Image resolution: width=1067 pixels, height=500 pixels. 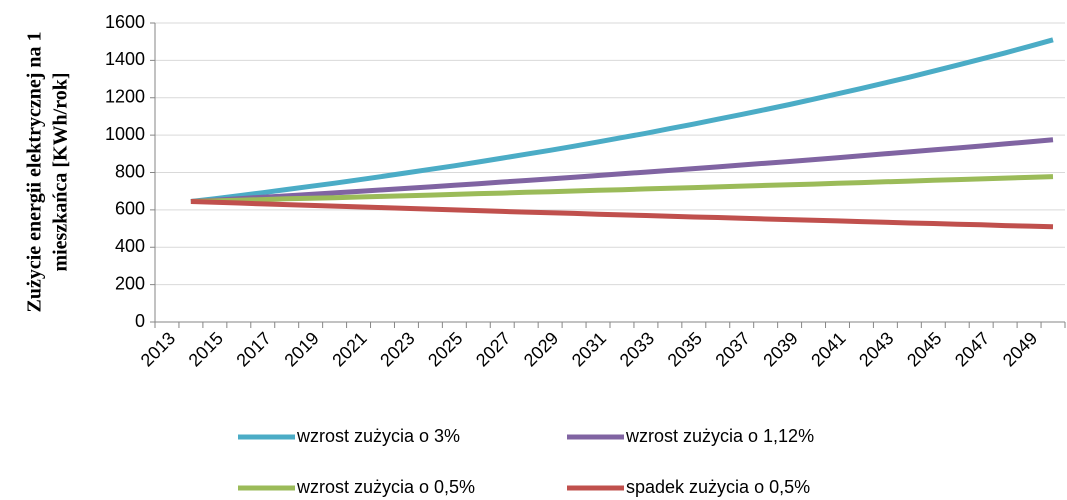 I want to click on y-tick-label: 1200, so click(x=125, y=97).